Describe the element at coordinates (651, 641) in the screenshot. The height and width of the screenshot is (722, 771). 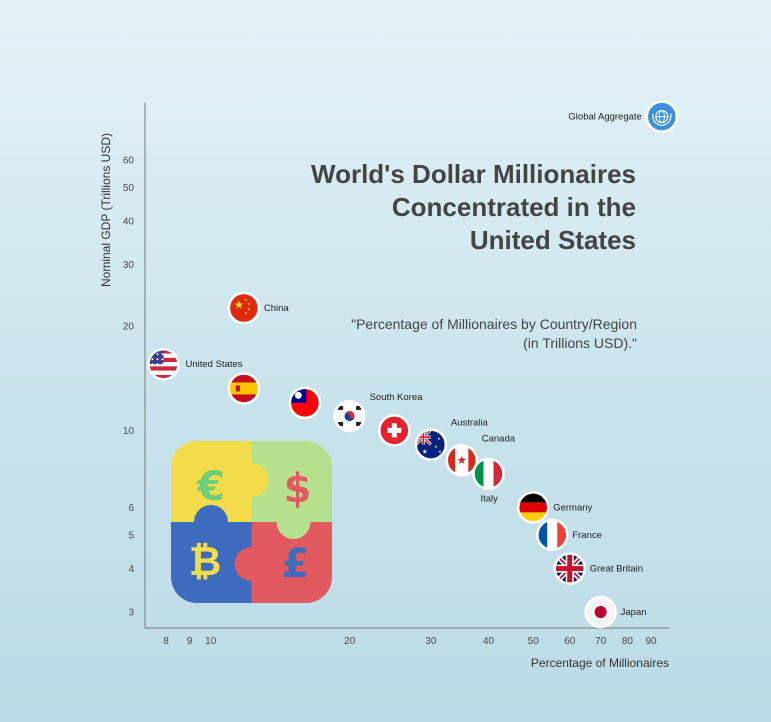
I see `x-tick-label: 90` at that location.